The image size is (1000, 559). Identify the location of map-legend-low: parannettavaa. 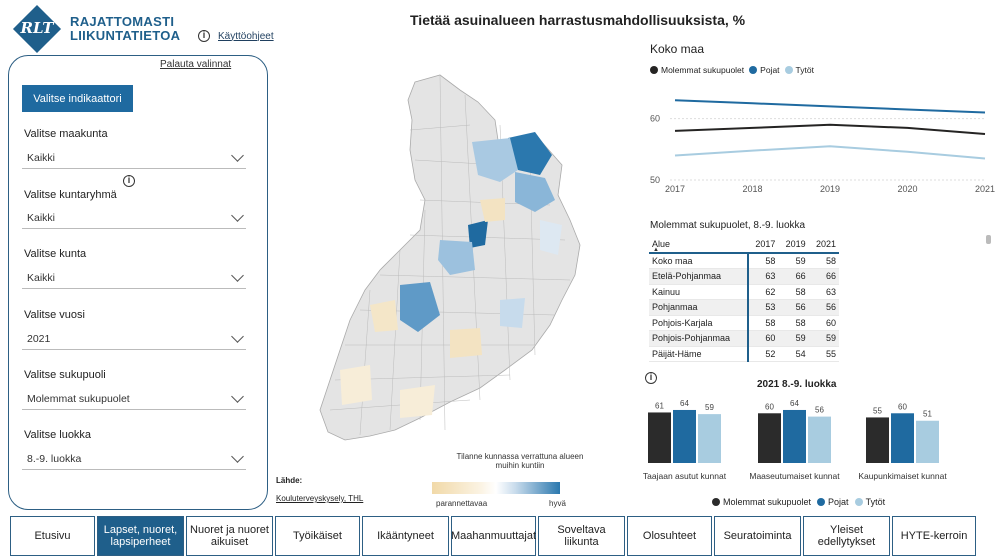
(462, 503).